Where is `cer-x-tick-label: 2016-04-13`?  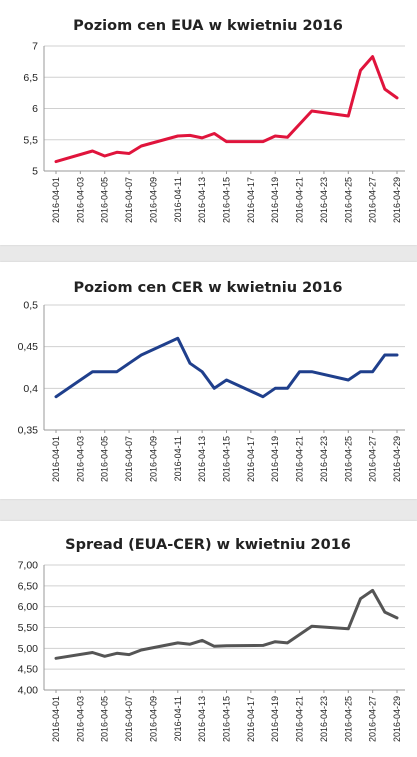 cer-x-tick-label: 2016-04-13 is located at coordinates (202, 459).